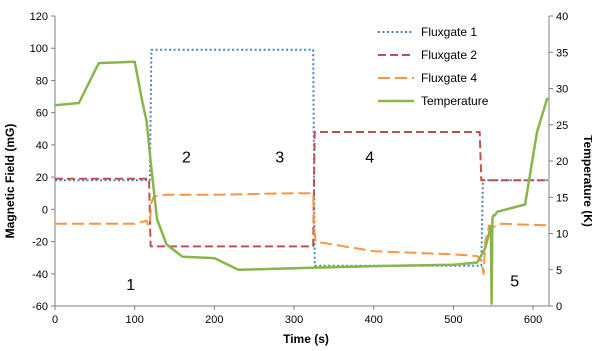 This screenshot has height=351, width=592. What do you see at coordinates (562, 235) in the screenshot?
I see `y2-tick-label: 10` at bounding box center [562, 235].